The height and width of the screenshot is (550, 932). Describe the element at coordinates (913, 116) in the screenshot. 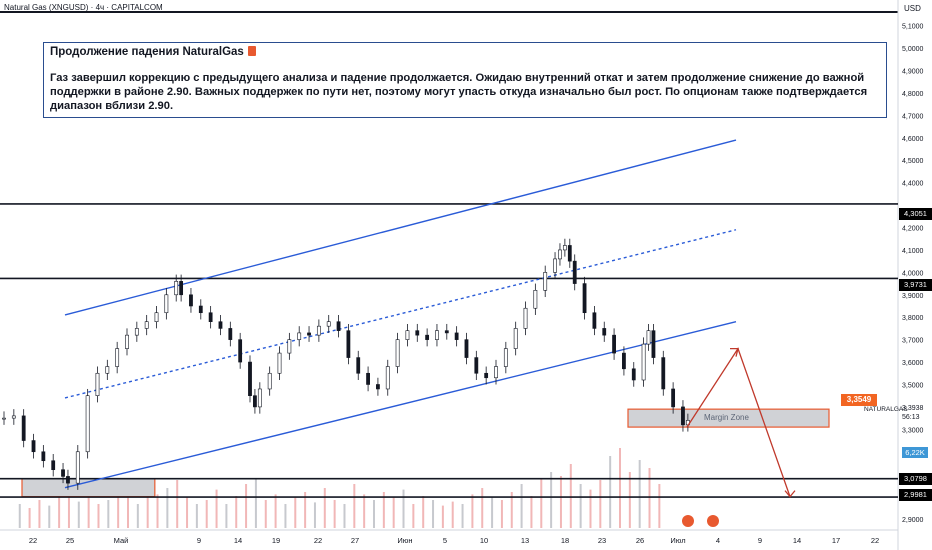

I see `y-tick-label: 4,7000` at that location.